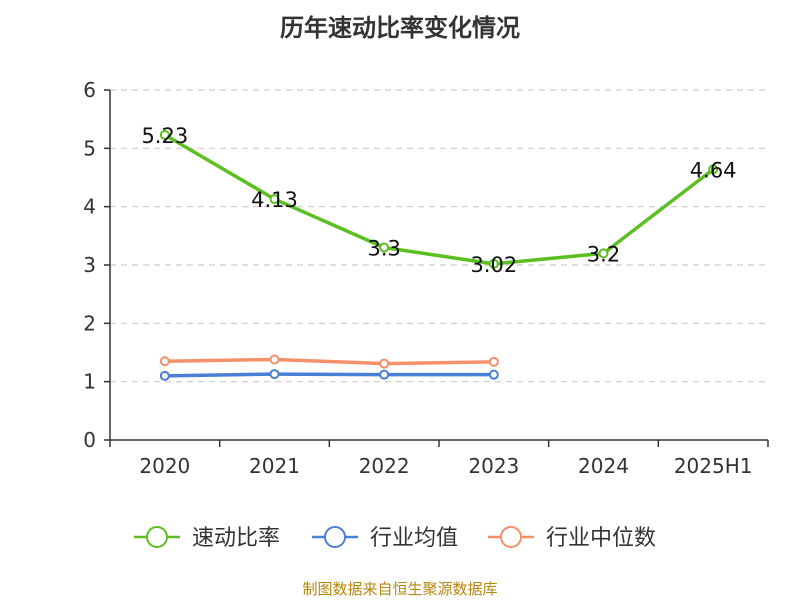  I want to click on y-tick-label: 1, so click(89, 382).